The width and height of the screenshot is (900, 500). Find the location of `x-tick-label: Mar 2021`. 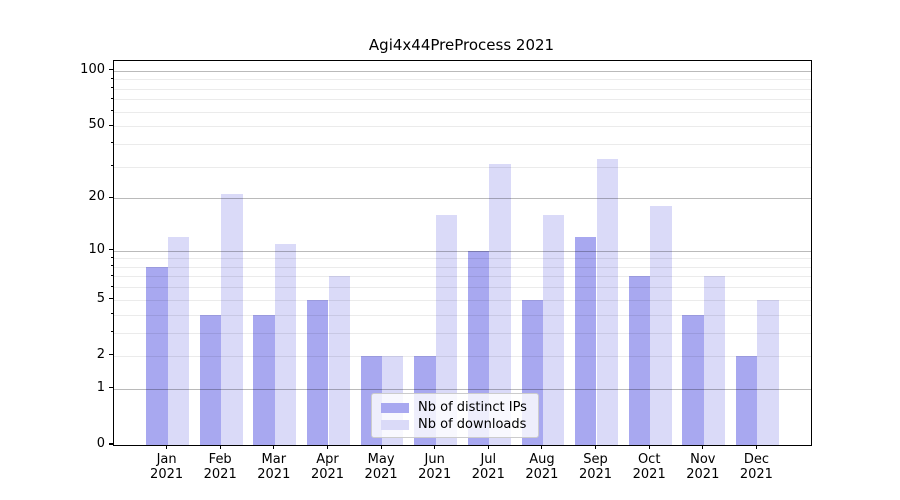

x-tick-label: Mar 2021 is located at coordinates (274, 467).